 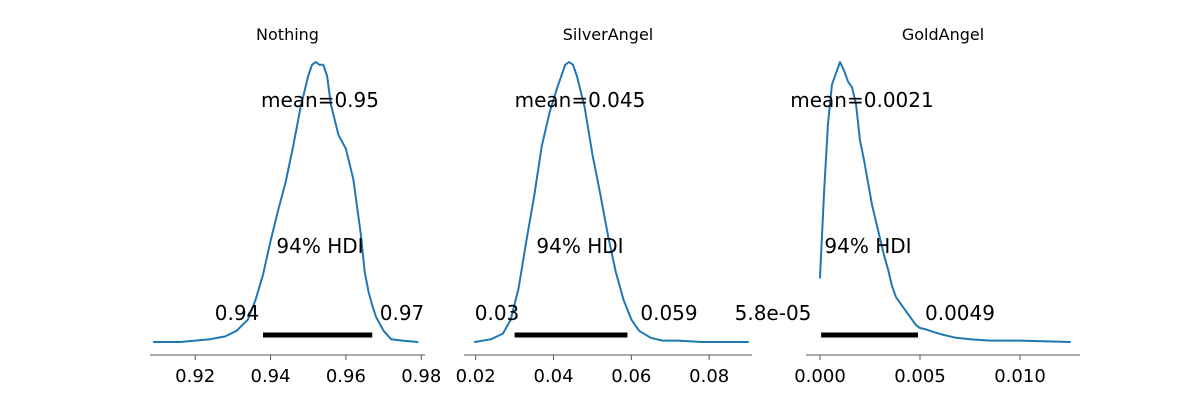 I want to click on x-tick-label: 0.02, so click(x=476, y=376).